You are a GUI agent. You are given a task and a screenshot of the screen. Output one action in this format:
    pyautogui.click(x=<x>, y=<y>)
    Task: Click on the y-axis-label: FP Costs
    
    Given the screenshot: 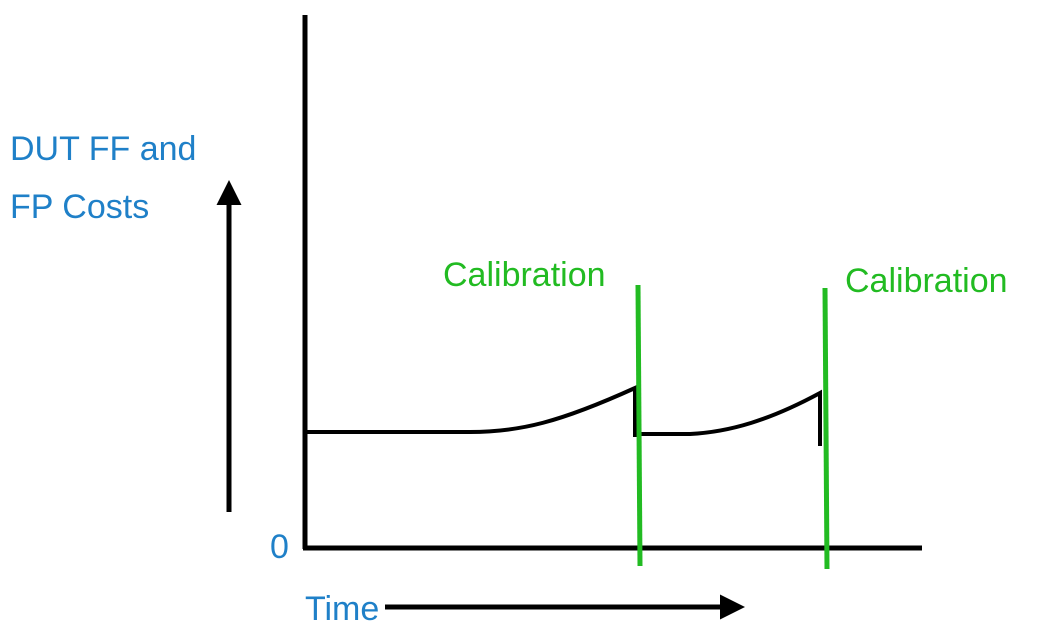 What is the action you would take?
    pyautogui.click(x=79, y=207)
    